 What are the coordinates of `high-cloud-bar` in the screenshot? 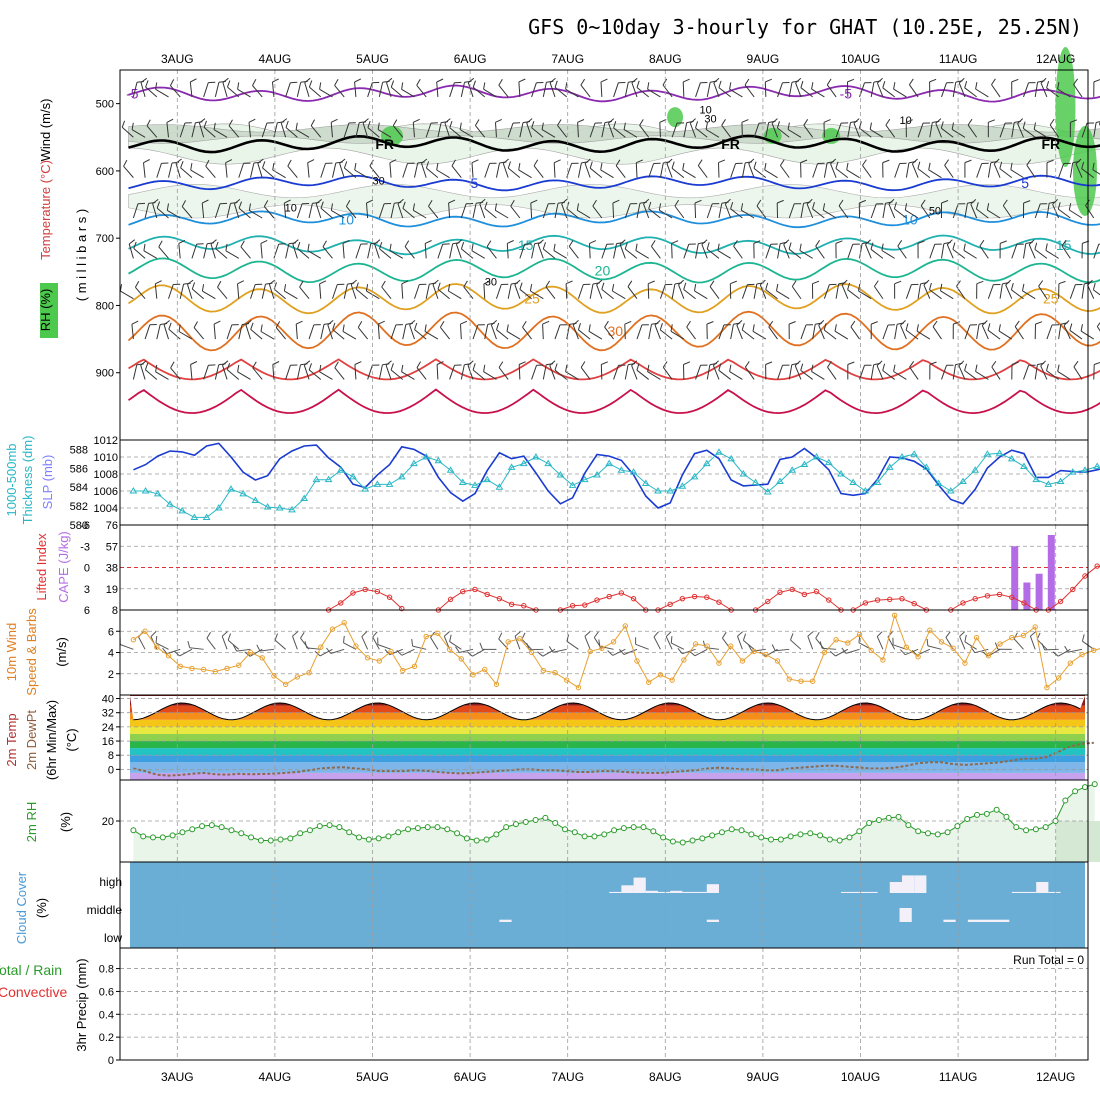 It's located at (615, 892).